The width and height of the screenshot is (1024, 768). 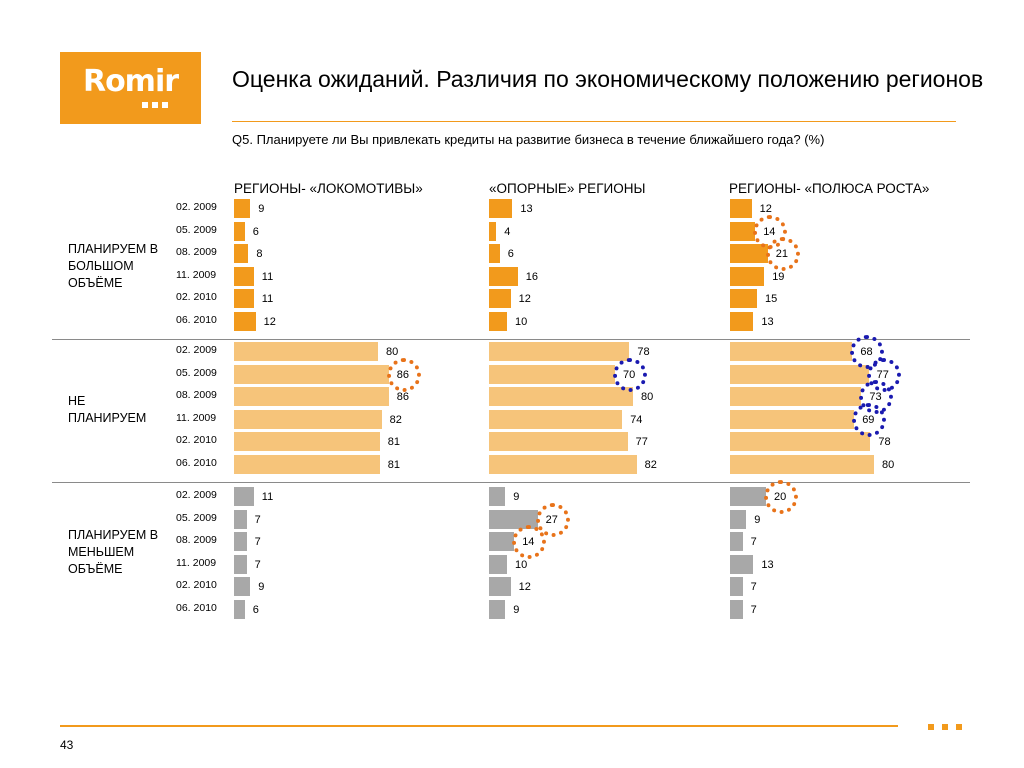 What do you see at coordinates (67, 745) in the screenshot?
I see `page-number: 43` at bounding box center [67, 745].